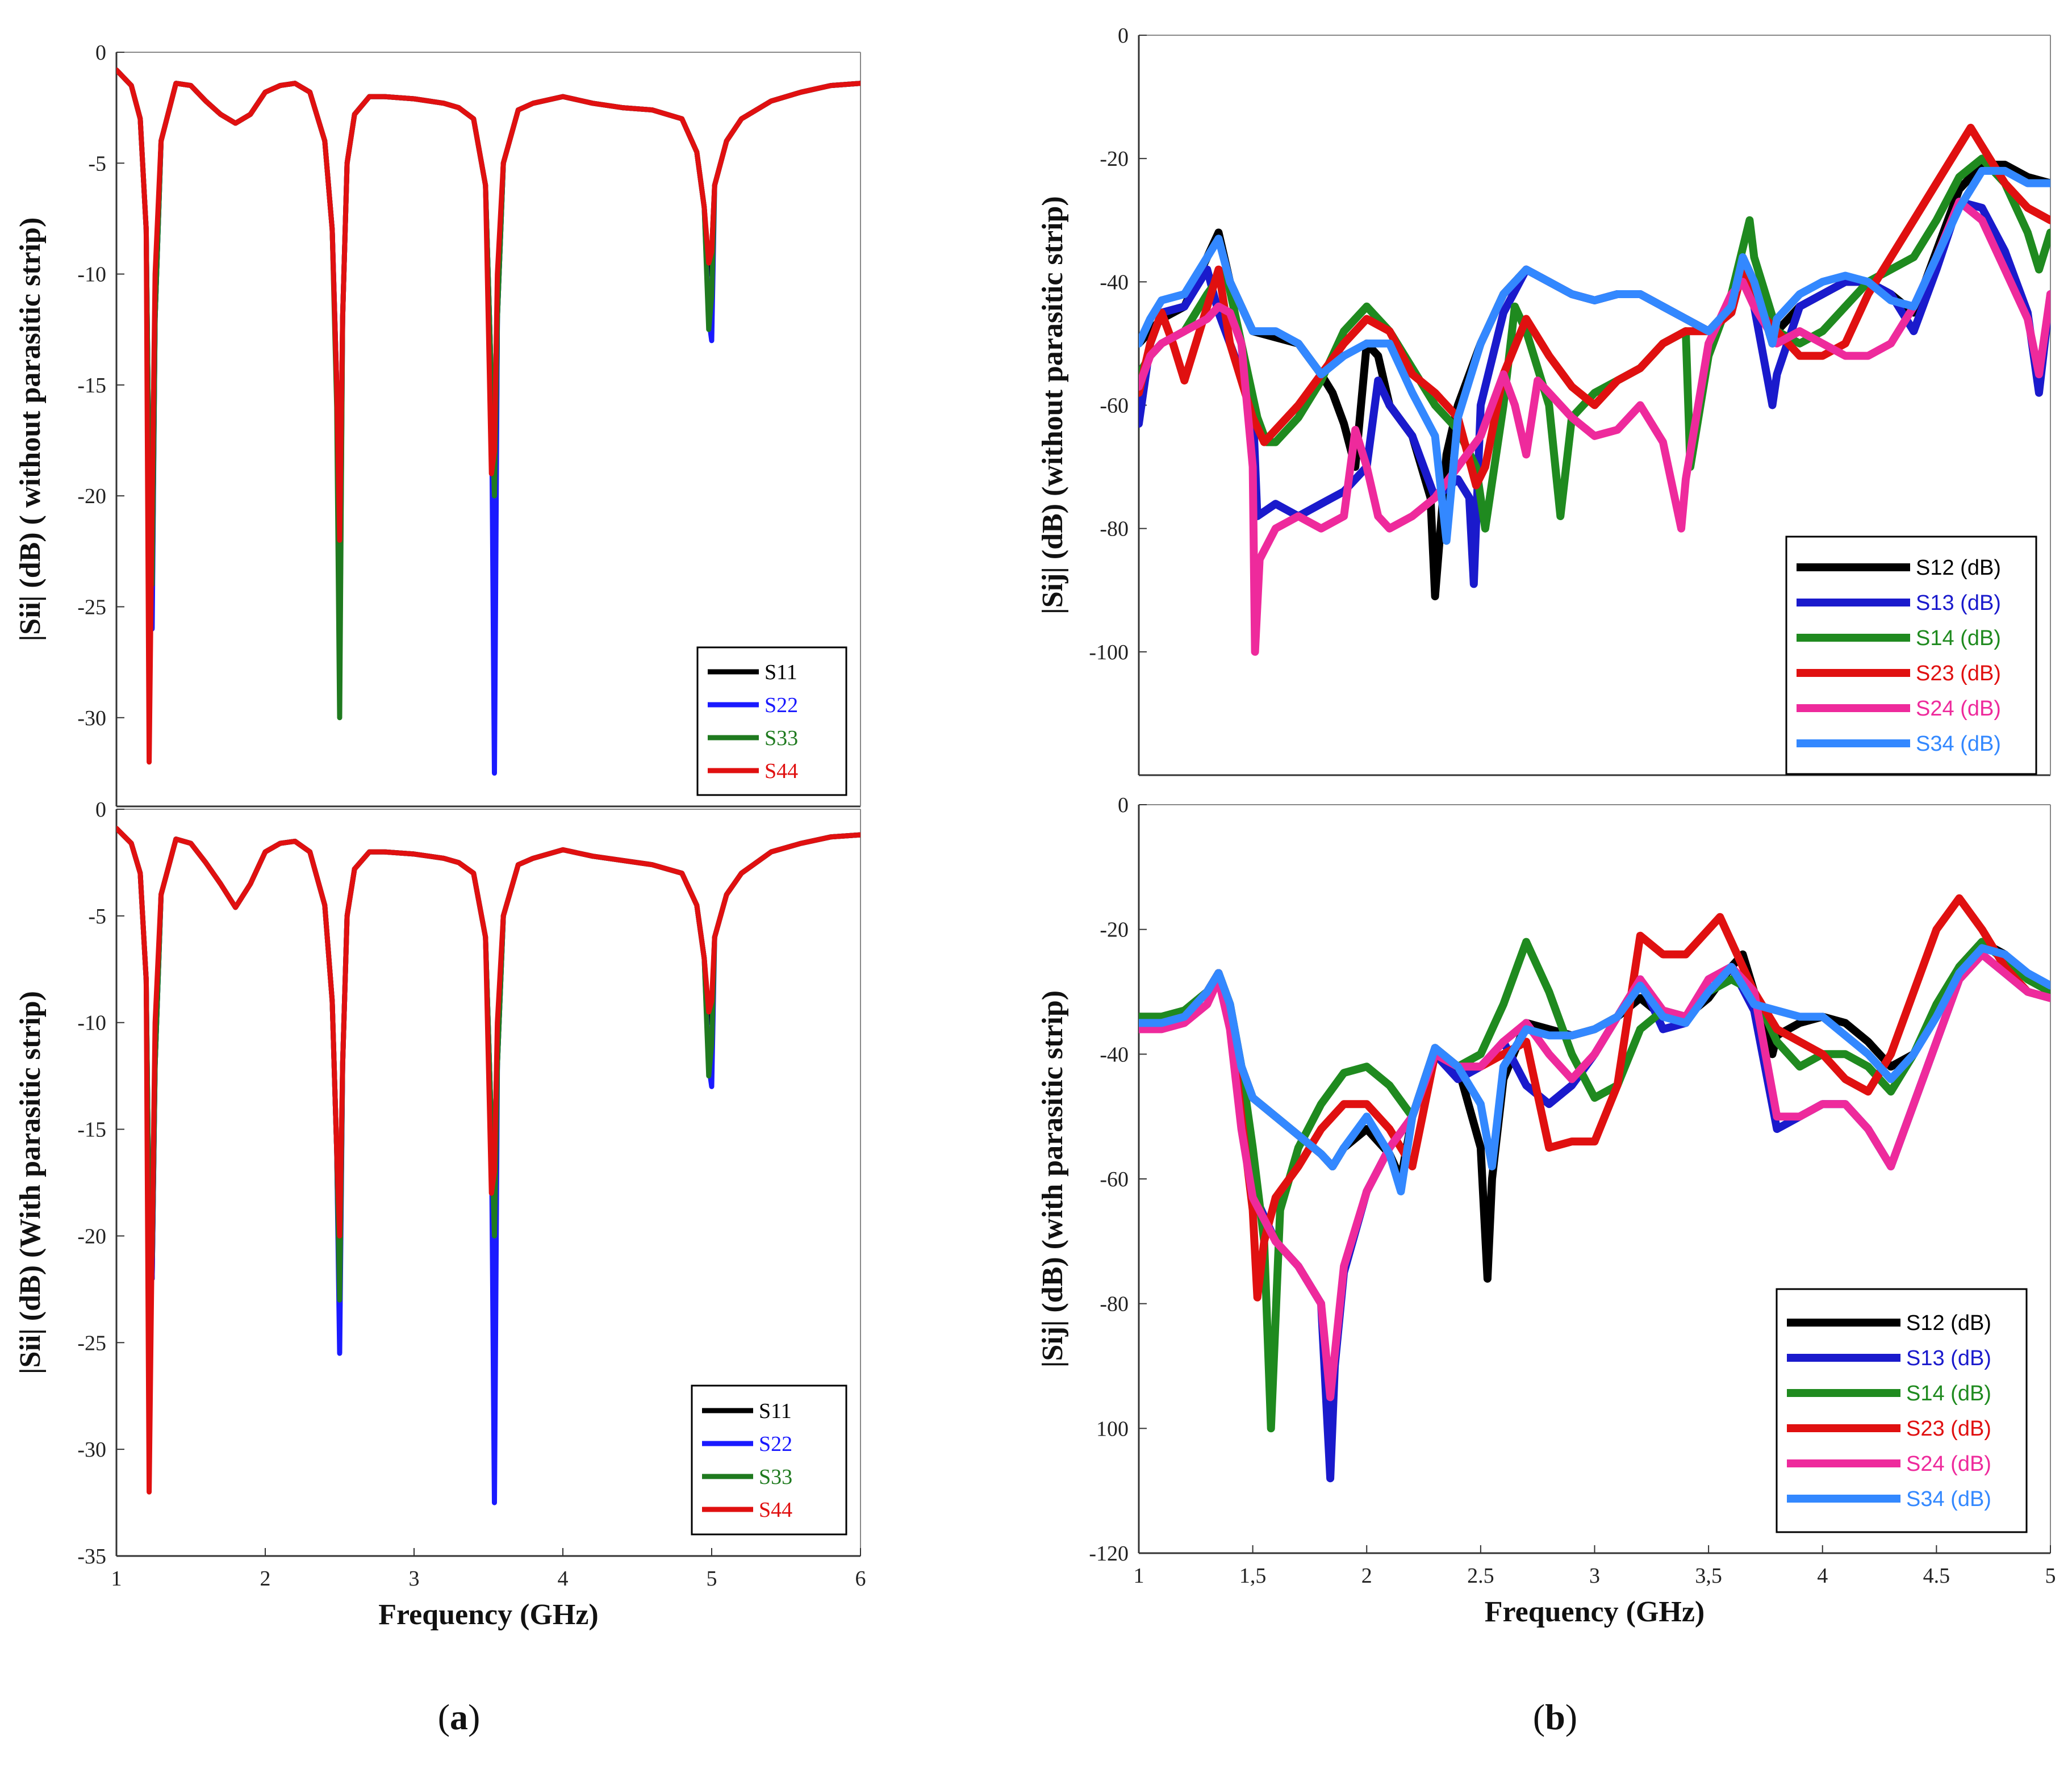  I want to click on y-tick-label: -120, so click(1109, 1554).